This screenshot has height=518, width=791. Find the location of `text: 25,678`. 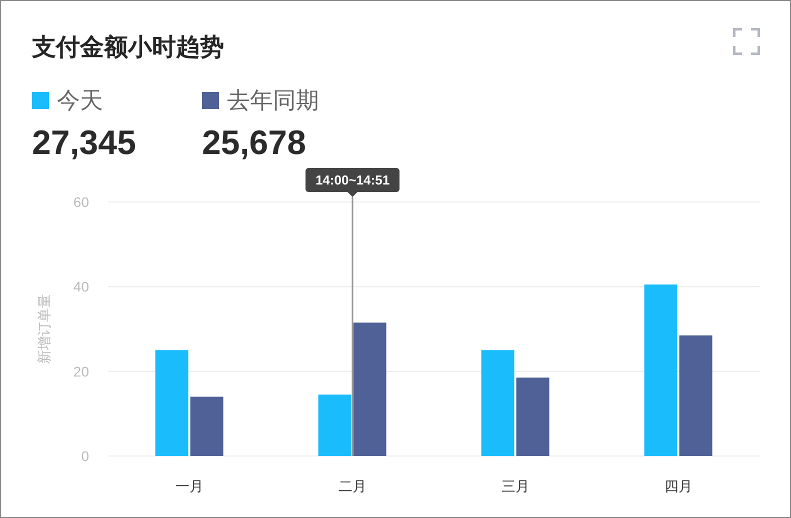

text: 25,678 is located at coordinates (254, 143).